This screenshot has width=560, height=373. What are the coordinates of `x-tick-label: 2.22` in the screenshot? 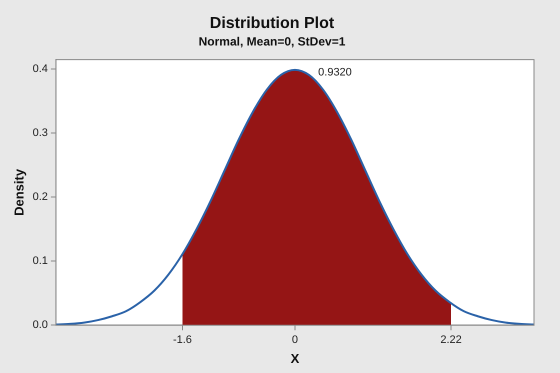 It's located at (451, 340).